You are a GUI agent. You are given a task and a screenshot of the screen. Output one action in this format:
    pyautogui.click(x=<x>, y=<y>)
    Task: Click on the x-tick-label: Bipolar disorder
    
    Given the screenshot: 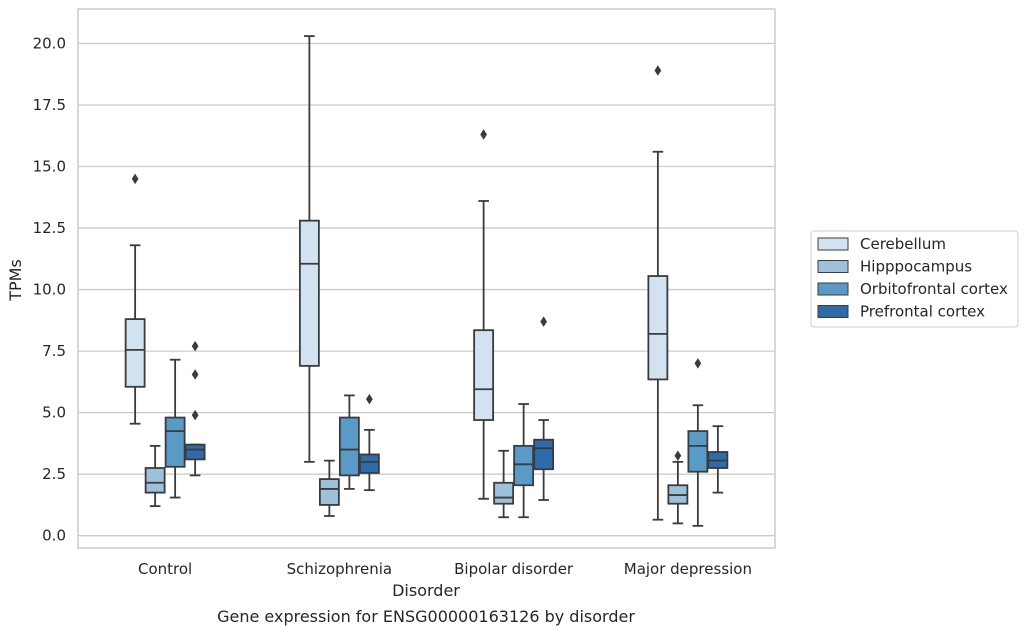 What is the action you would take?
    pyautogui.click(x=514, y=569)
    